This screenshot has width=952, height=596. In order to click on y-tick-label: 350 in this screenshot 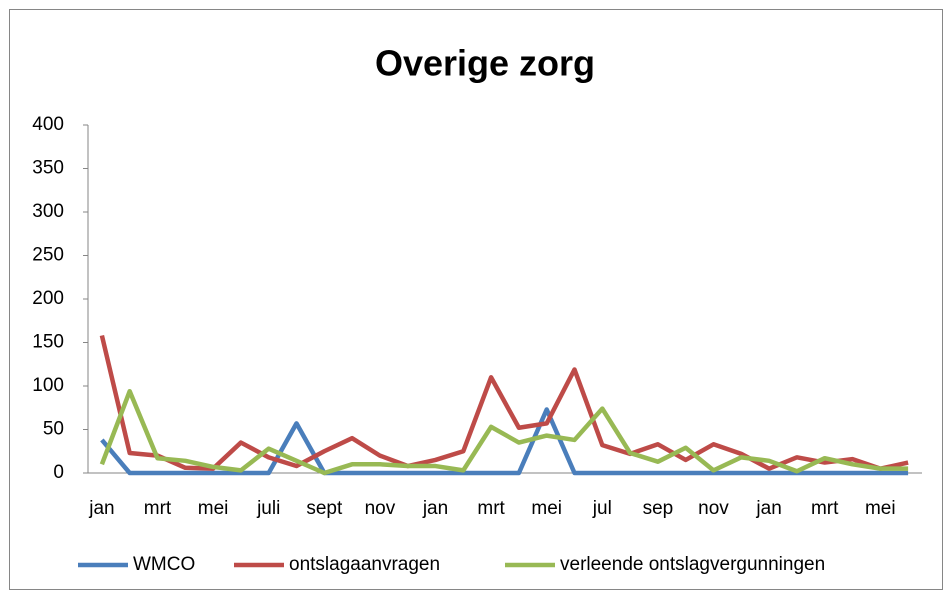, I will do `click(48, 168)`.